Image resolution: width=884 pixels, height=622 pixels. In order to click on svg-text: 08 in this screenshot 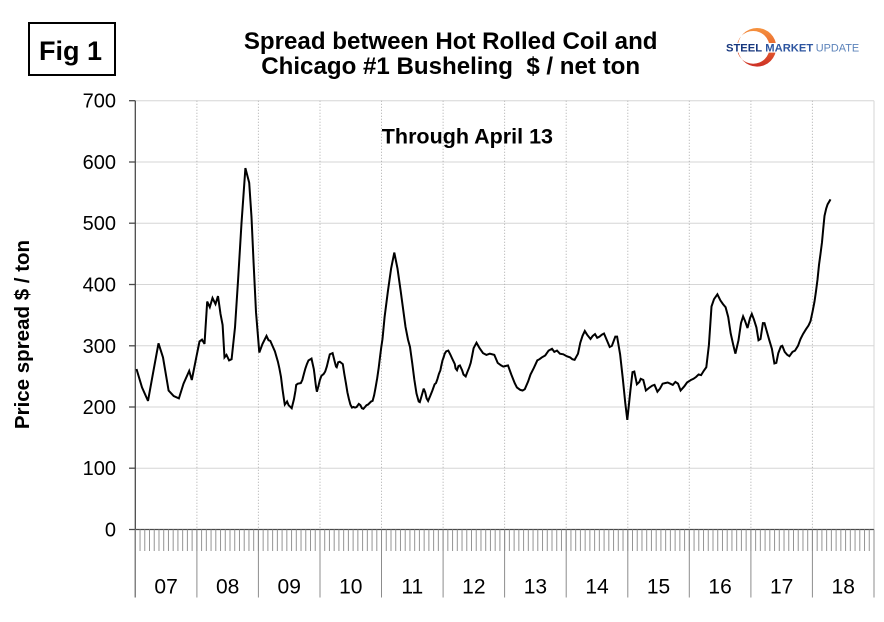, I will do `click(227, 587)`.